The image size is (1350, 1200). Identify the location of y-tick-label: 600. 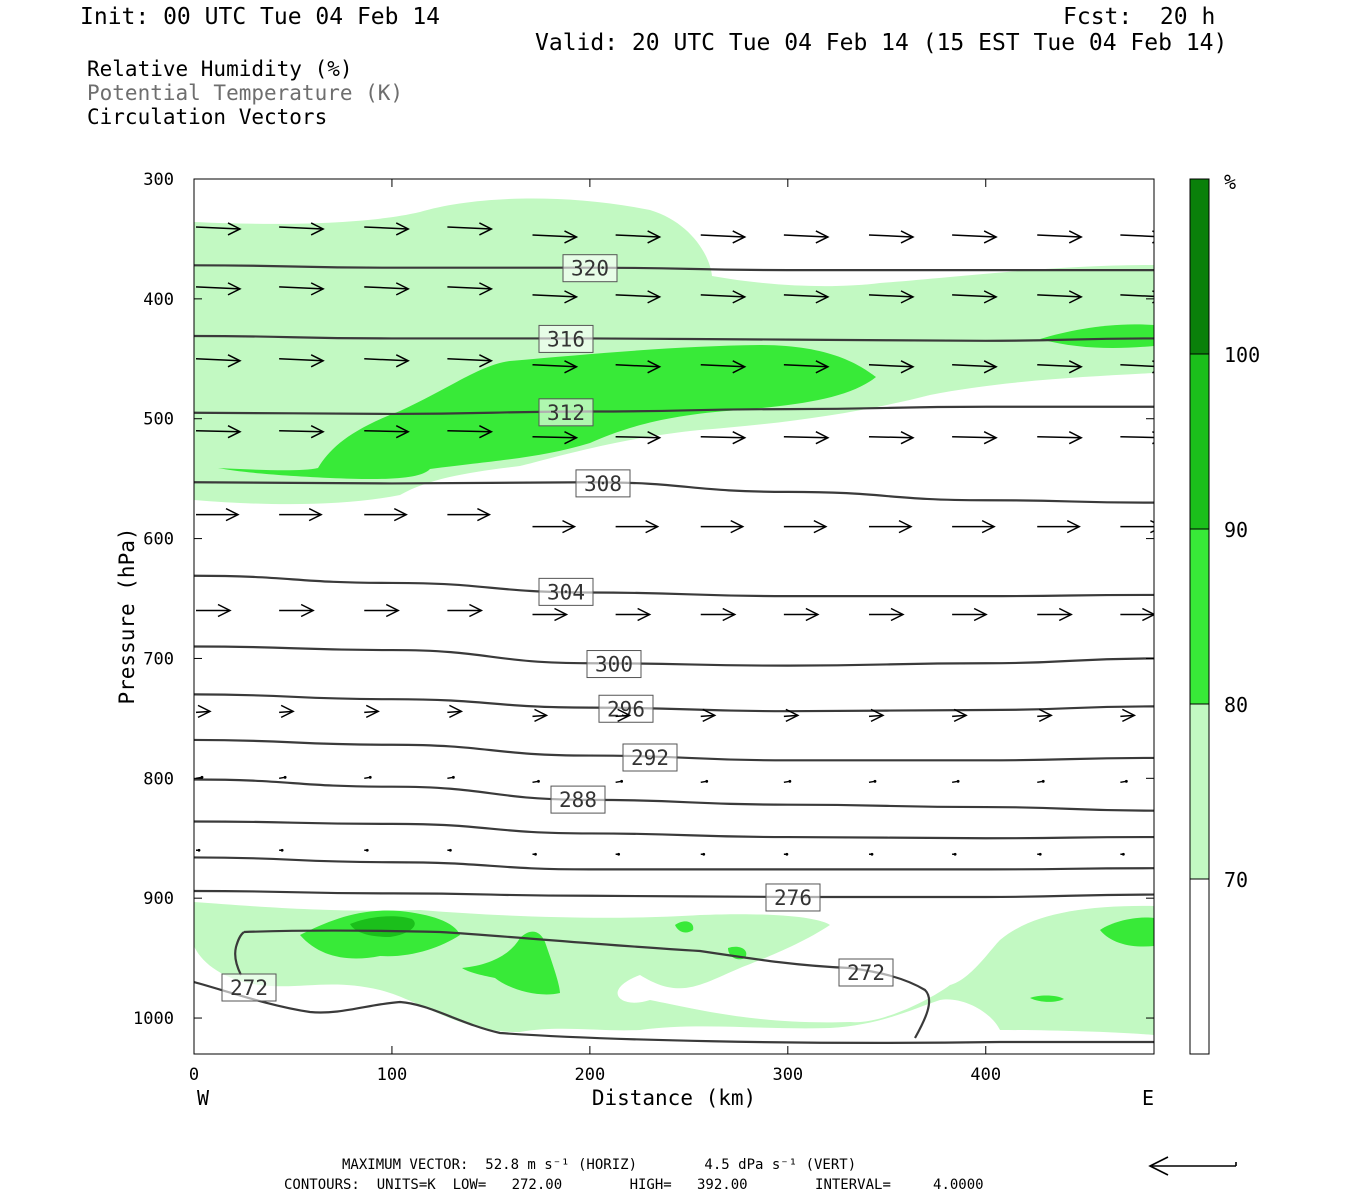
(158, 540).